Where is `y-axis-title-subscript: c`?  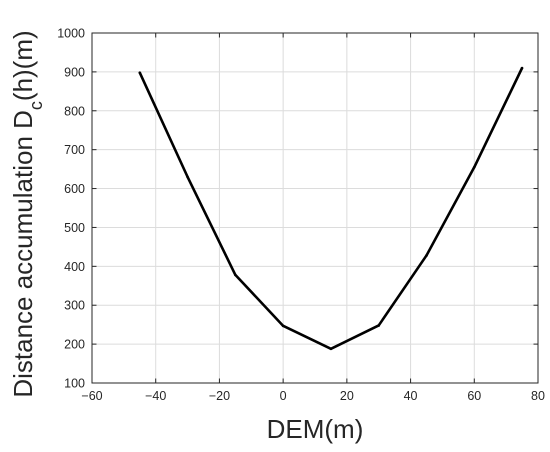 y-axis-title-subscript: c is located at coordinates (36, 105).